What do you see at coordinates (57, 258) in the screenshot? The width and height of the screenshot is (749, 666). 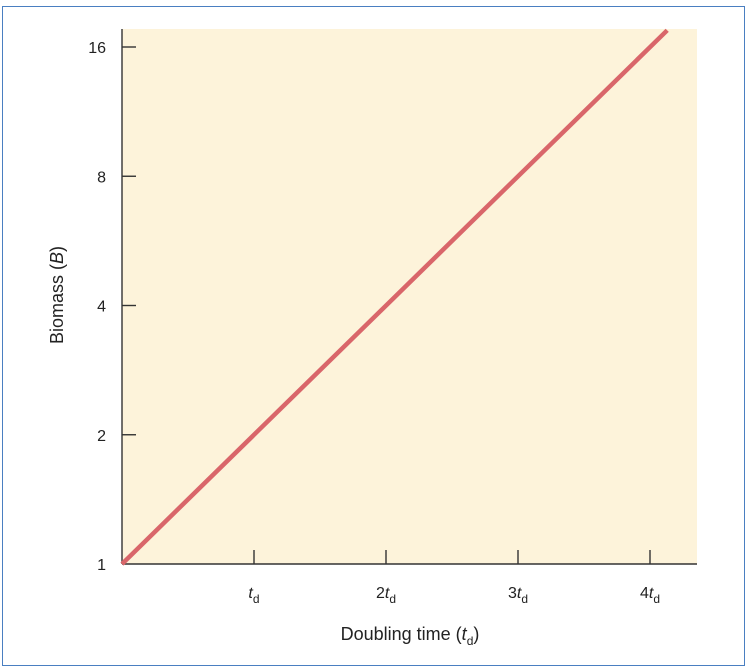 I see `y-axis-title-var: B` at bounding box center [57, 258].